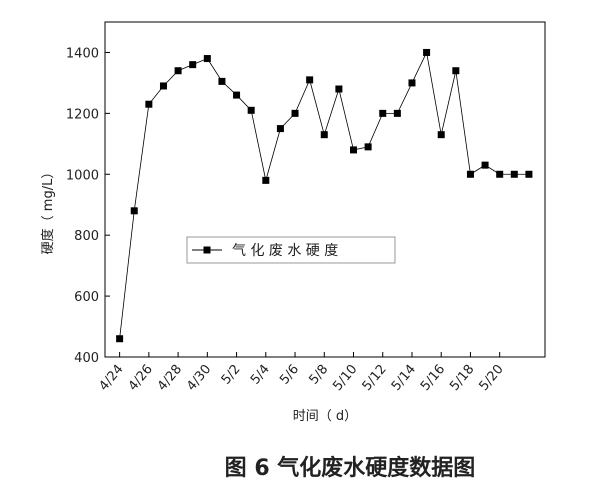  What do you see at coordinates (82, 175) in the screenshot?
I see `y-tick-label: 1000` at bounding box center [82, 175].